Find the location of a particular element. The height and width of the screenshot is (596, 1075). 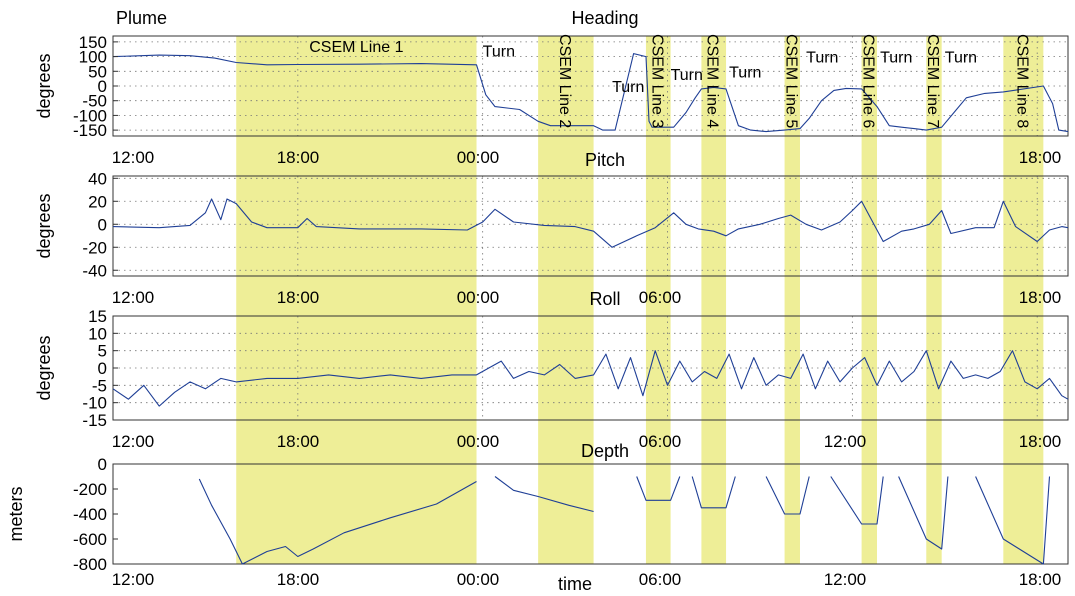

y-tick-label: 100 is located at coordinates (93, 57).